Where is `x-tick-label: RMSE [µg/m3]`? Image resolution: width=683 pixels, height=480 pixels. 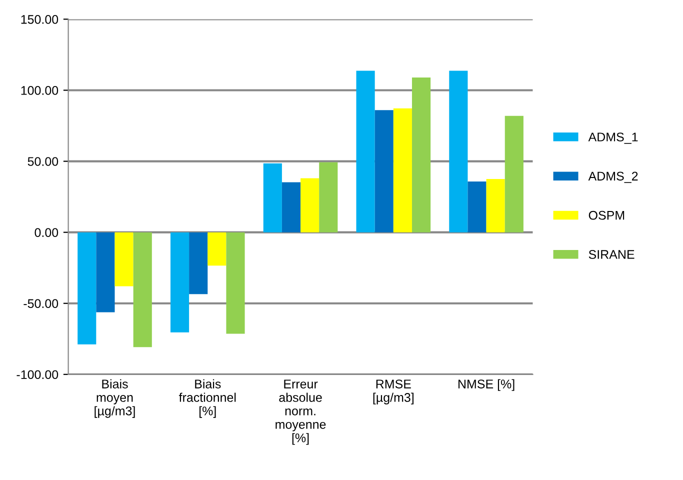
x-tick-label: RMSE [µg/m3] is located at coordinates (393, 392).